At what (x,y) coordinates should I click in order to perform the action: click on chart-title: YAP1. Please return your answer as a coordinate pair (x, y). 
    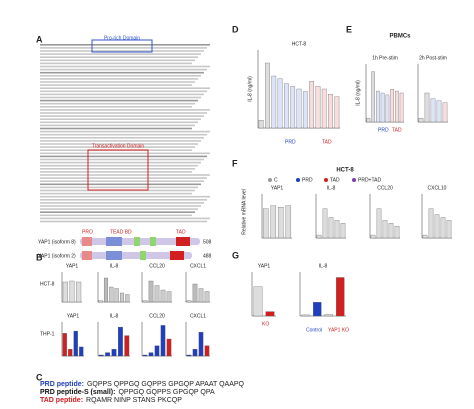
    Looking at the image, I should click on (264, 266).